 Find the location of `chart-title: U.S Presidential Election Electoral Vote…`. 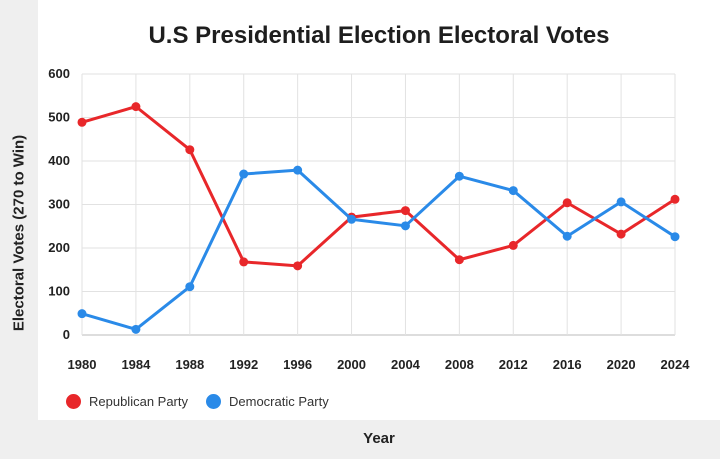

chart-title: U.S Presidential Election Electoral Vote… is located at coordinates (379, 35).